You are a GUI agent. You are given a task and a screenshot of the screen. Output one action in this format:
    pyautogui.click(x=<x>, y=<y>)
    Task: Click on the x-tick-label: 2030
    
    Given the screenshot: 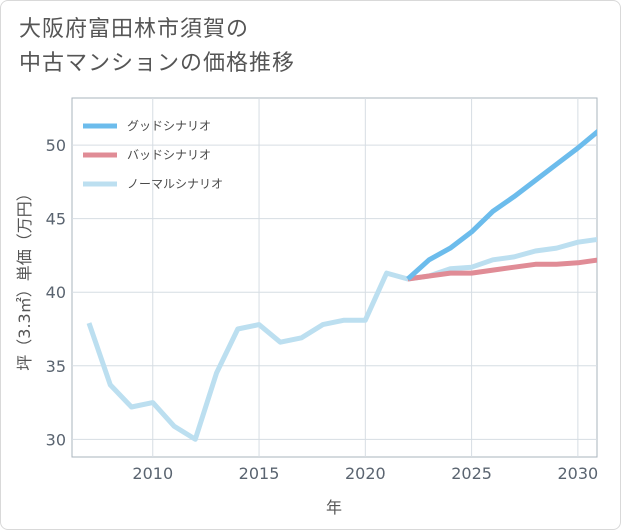 What is the action you would take?
    pyautogui.click(x=578, y=473)
    